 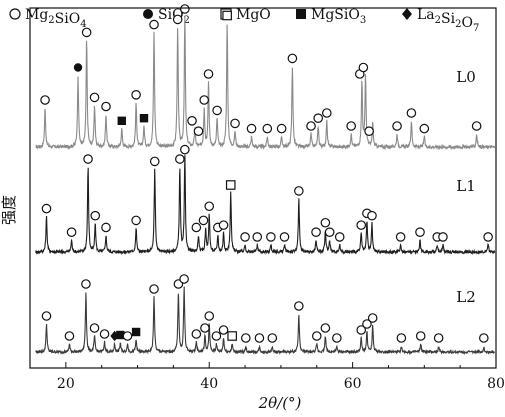 I want to click on marker-l0-filled-circle, so click(x=78, y=67).